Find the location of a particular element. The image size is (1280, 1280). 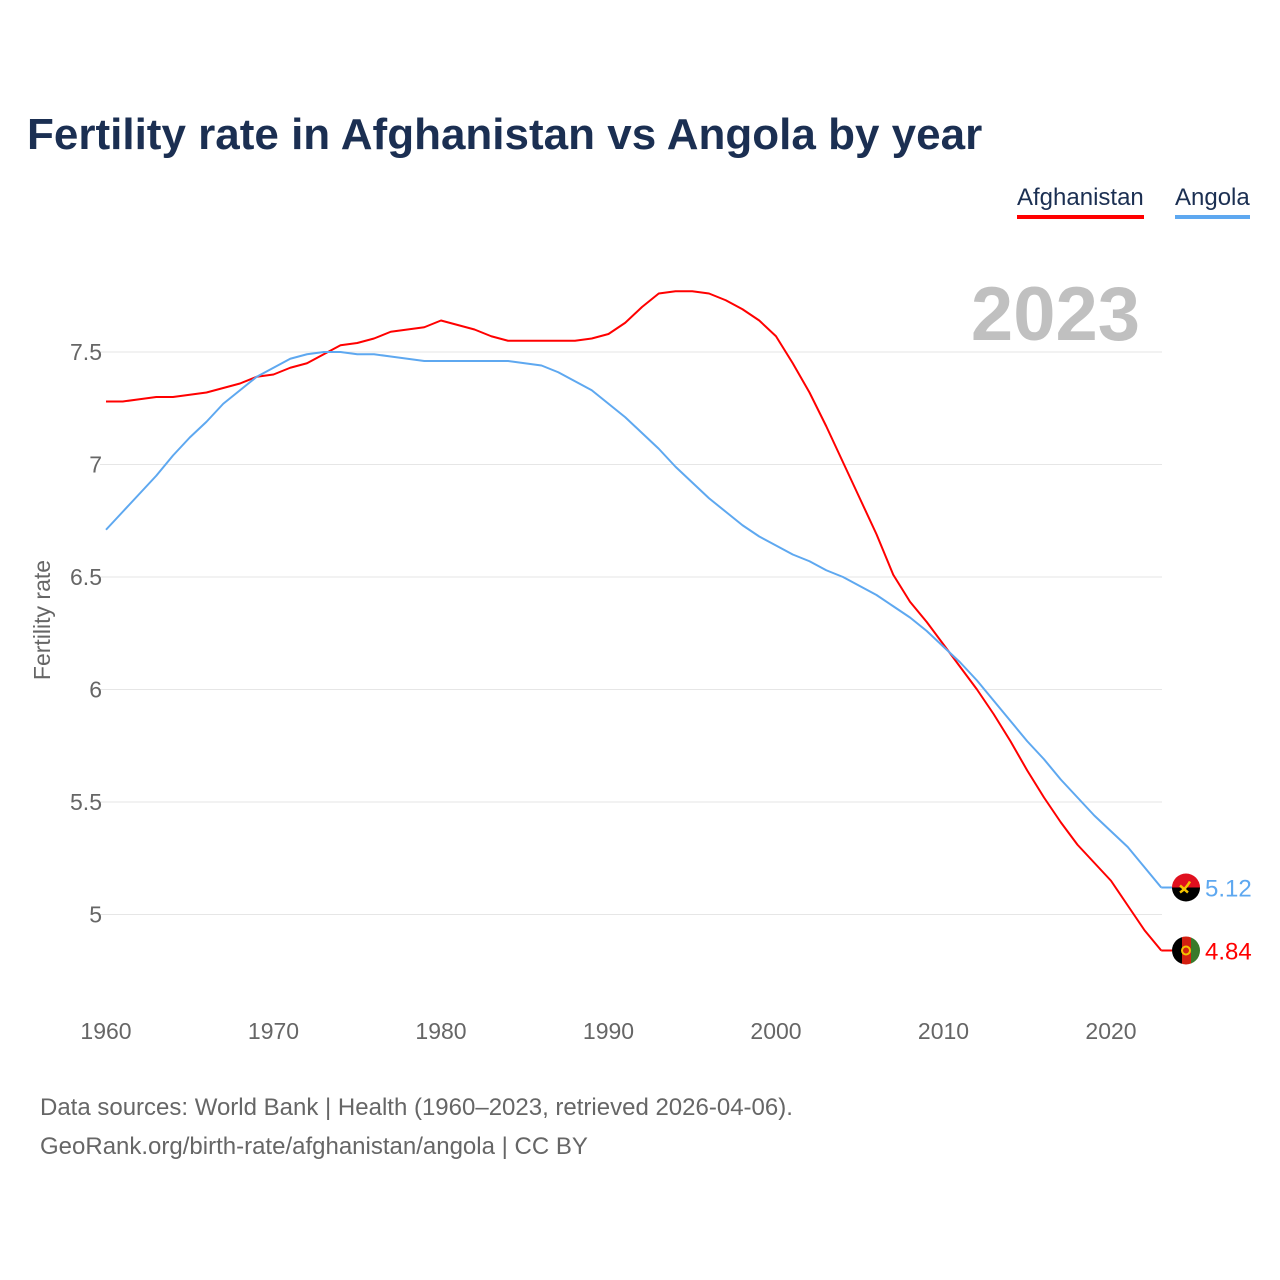

x-tick-label: 2020 is located at coordinates (1110, 1031).